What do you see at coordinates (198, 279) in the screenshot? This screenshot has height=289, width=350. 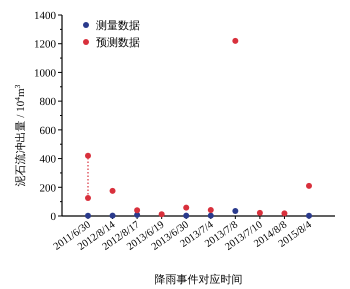 I see `x-axis-title: 降雨事件对应时间` at bounding box center [198, 279].